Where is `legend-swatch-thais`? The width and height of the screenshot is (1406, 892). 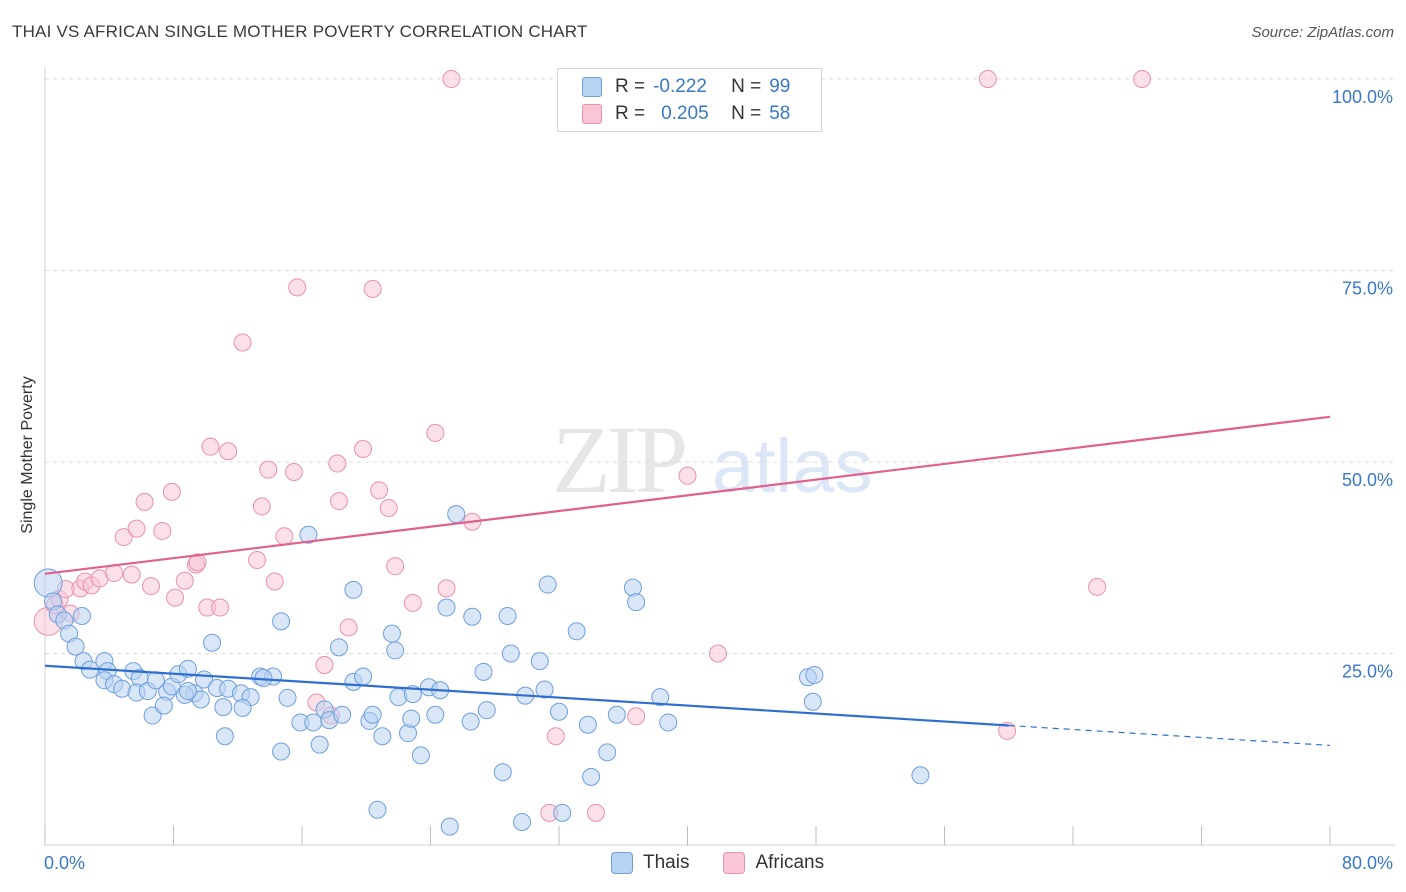 legend-swatch-thais is located at coordinates (592, 87).